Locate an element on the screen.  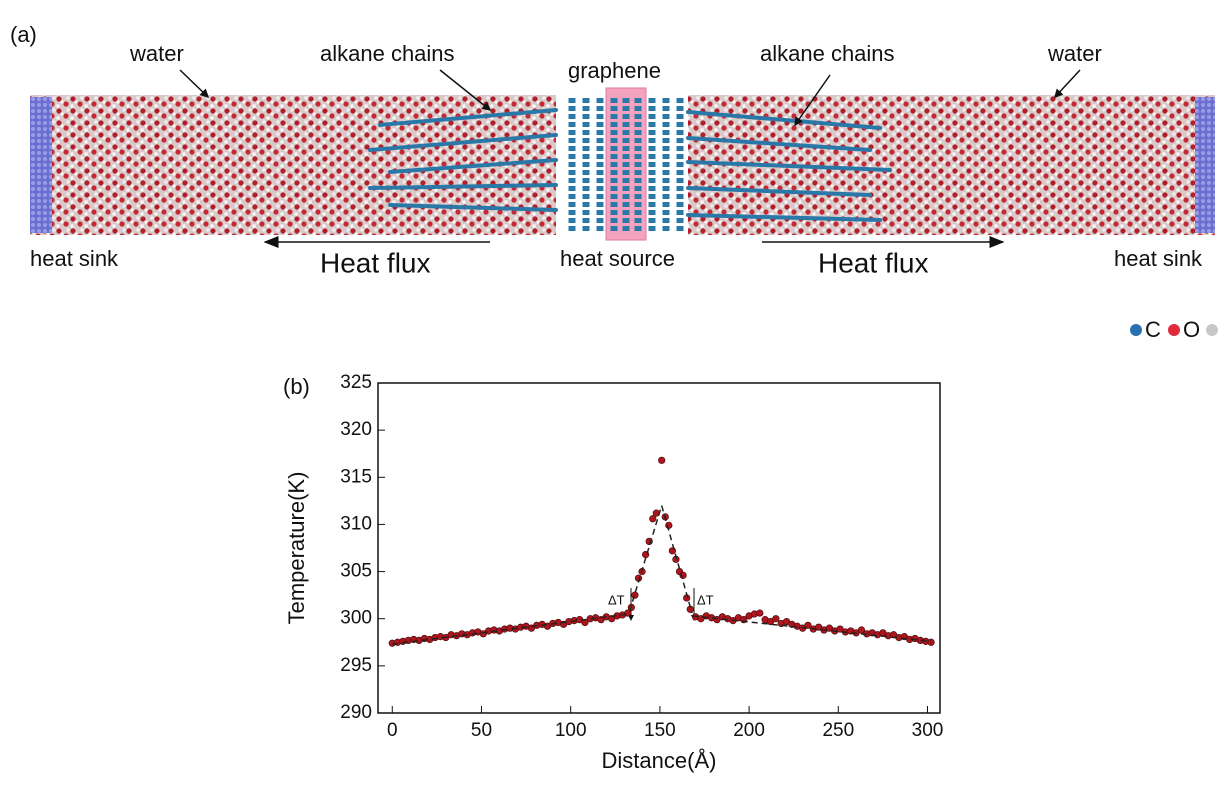
delta-t-arrows is located at coordinates (662, 604).